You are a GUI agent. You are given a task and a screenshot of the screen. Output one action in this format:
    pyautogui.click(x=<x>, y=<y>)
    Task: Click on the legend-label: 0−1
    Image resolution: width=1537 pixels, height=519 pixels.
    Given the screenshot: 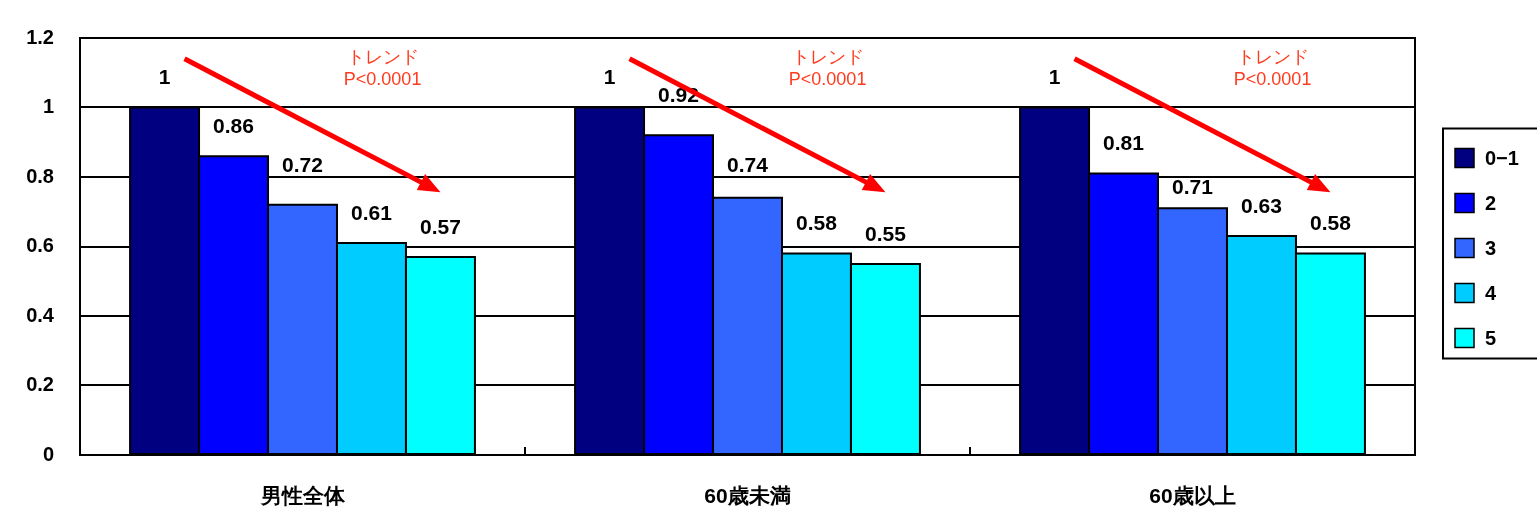 What is the action you would take?
    pyautogui.click(x=1502, y=157)
    